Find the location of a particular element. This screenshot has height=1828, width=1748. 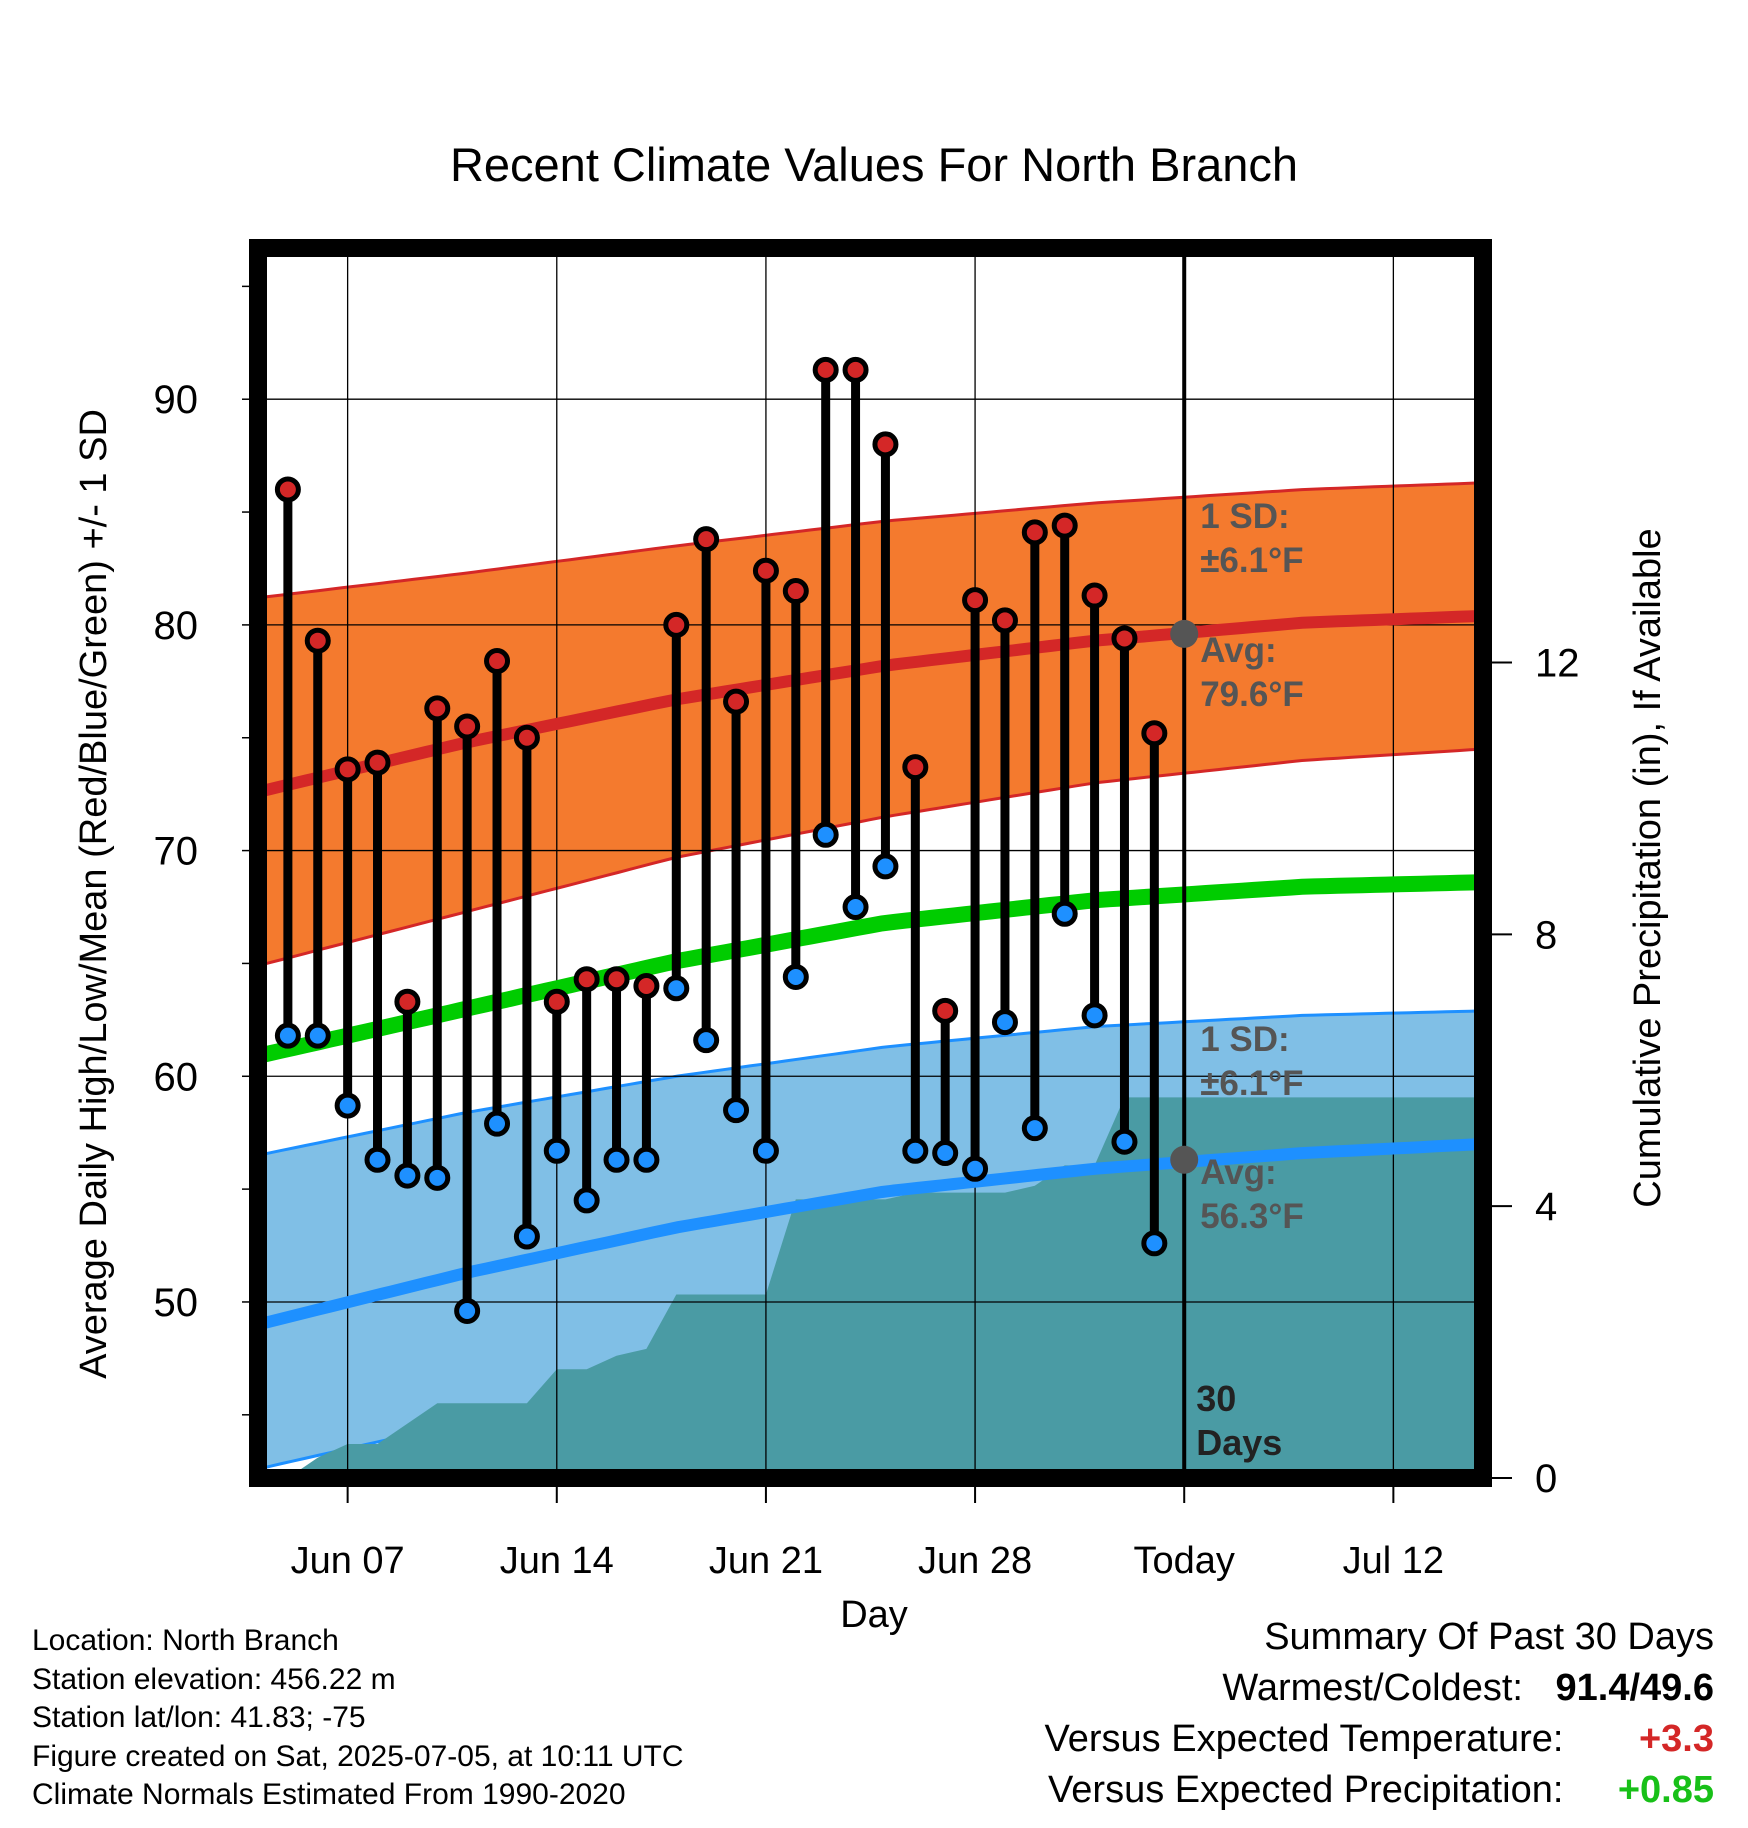

high-avg-marker is located at coordinates (1184, 633).